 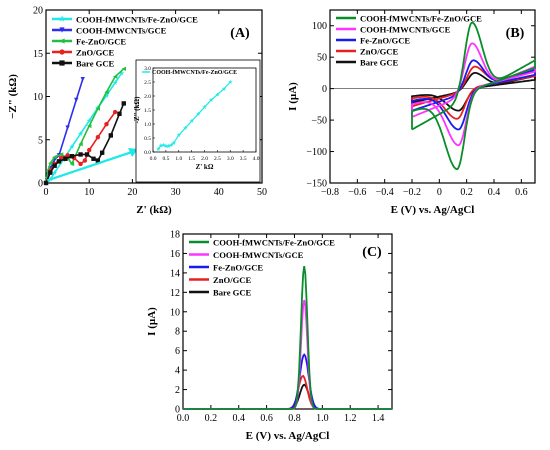 I want to click on panel-label: (B), so click(x=515, y=33).